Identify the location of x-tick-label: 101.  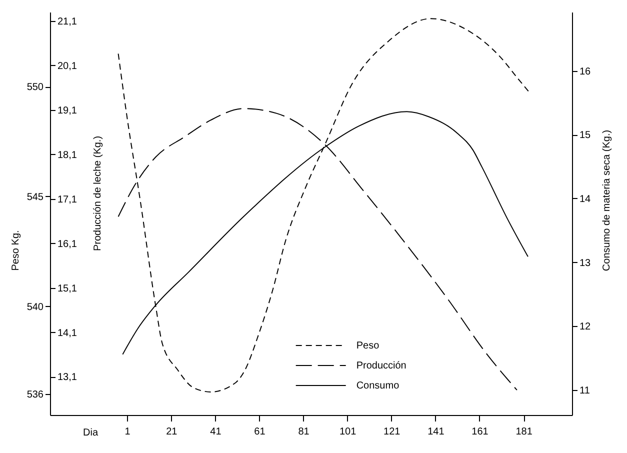
(348, 432).